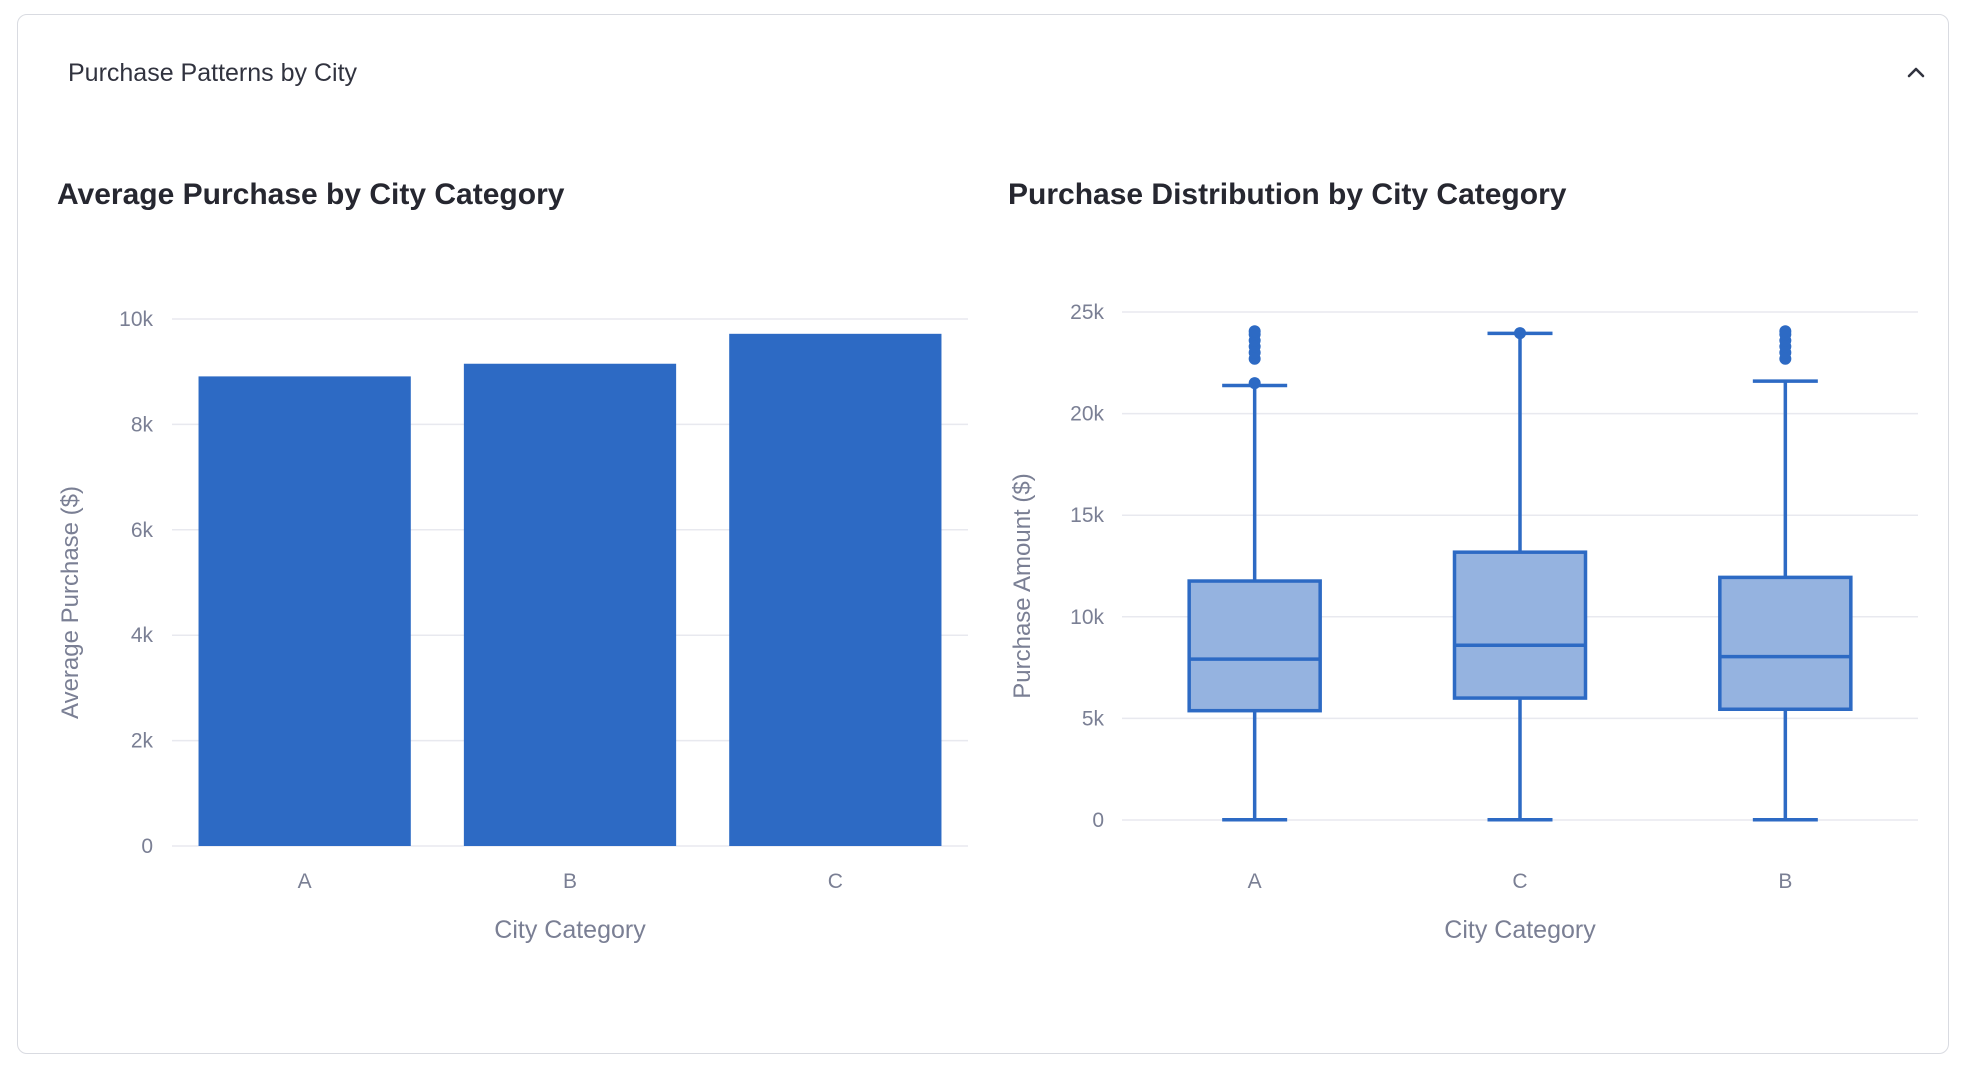  Describe the element at coordinates (305, 881) in the screenshot. I see `bar-chart-xtick-label: A` at that location.